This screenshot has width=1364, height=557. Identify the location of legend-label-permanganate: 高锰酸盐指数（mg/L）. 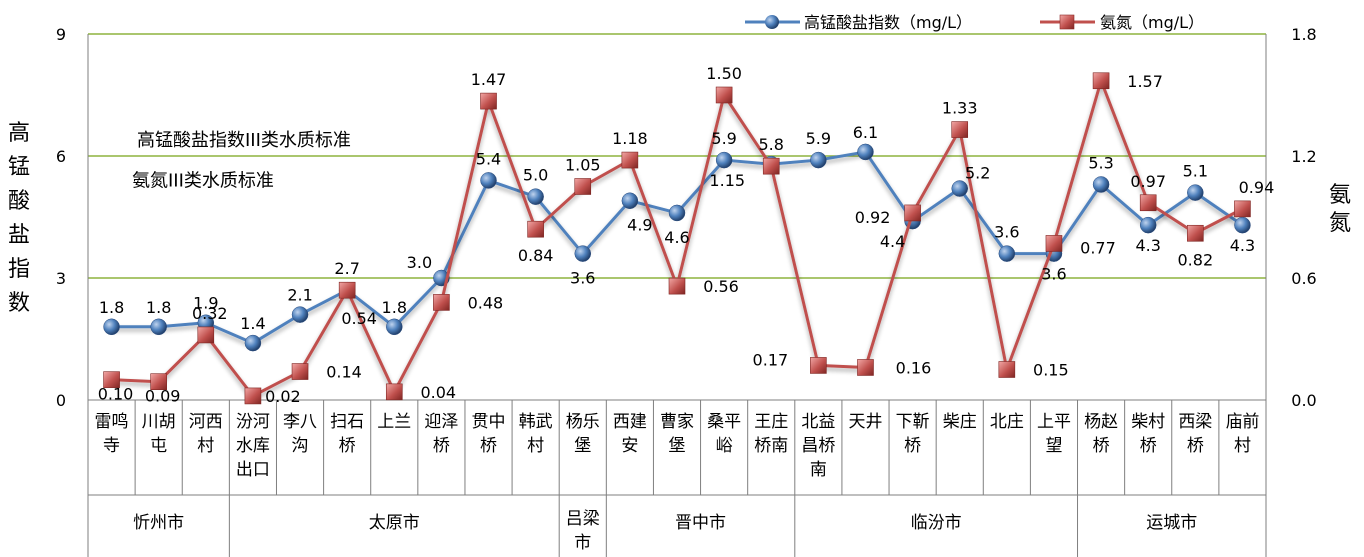
(888, 22).